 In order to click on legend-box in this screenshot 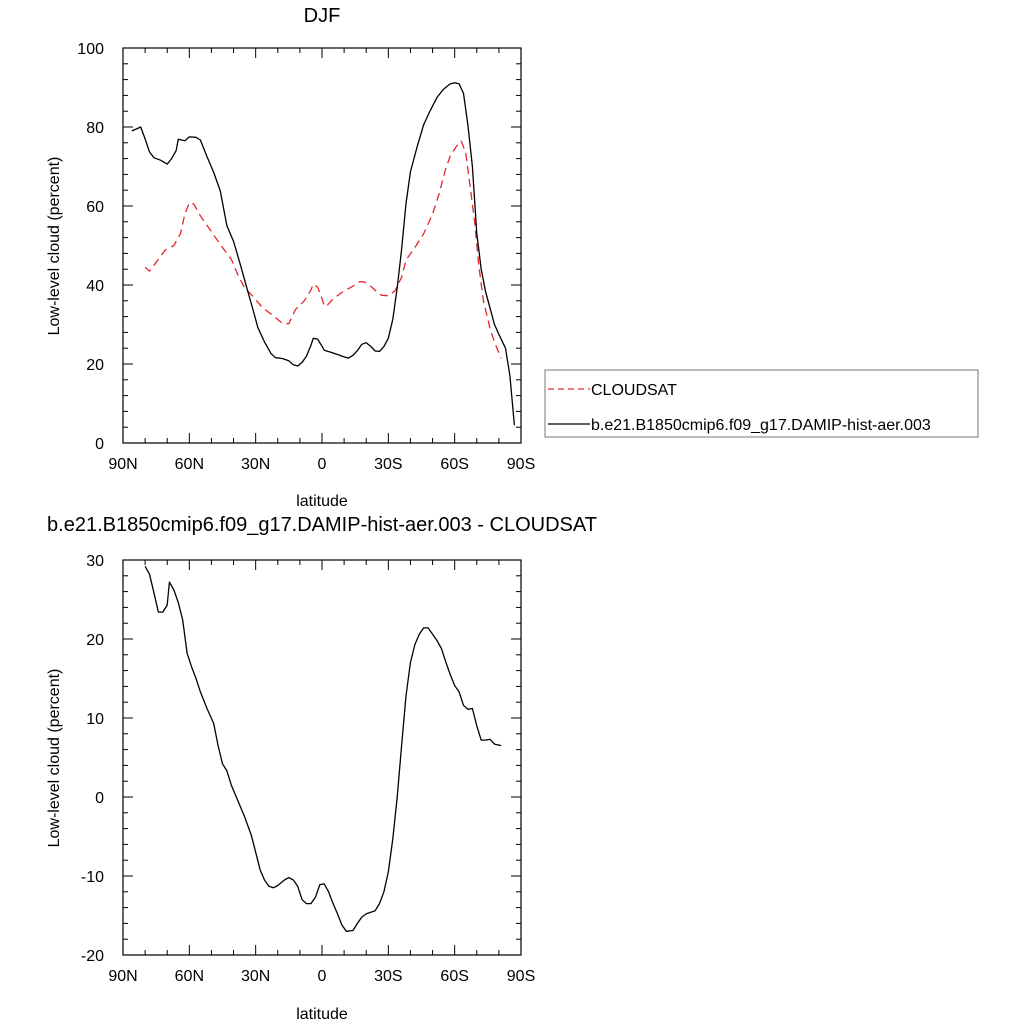, I will do `click(761, 403)`.